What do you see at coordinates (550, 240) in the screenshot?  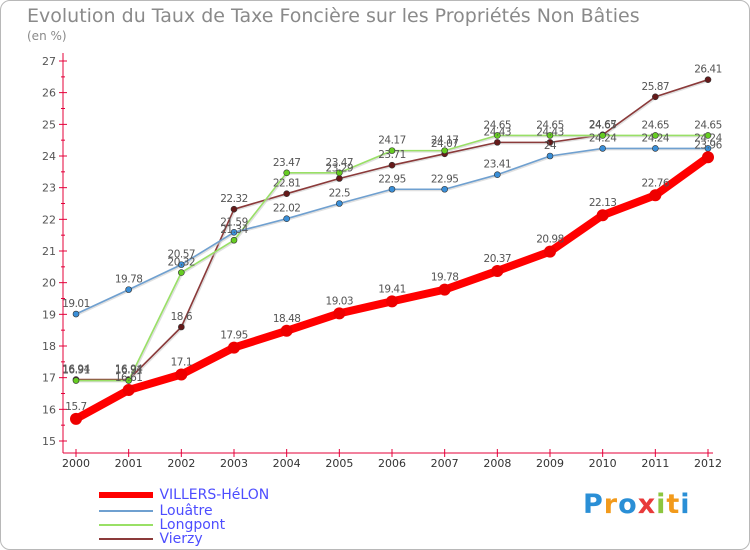 I see `data-label: 20.98` at bounding box center [550, 240].